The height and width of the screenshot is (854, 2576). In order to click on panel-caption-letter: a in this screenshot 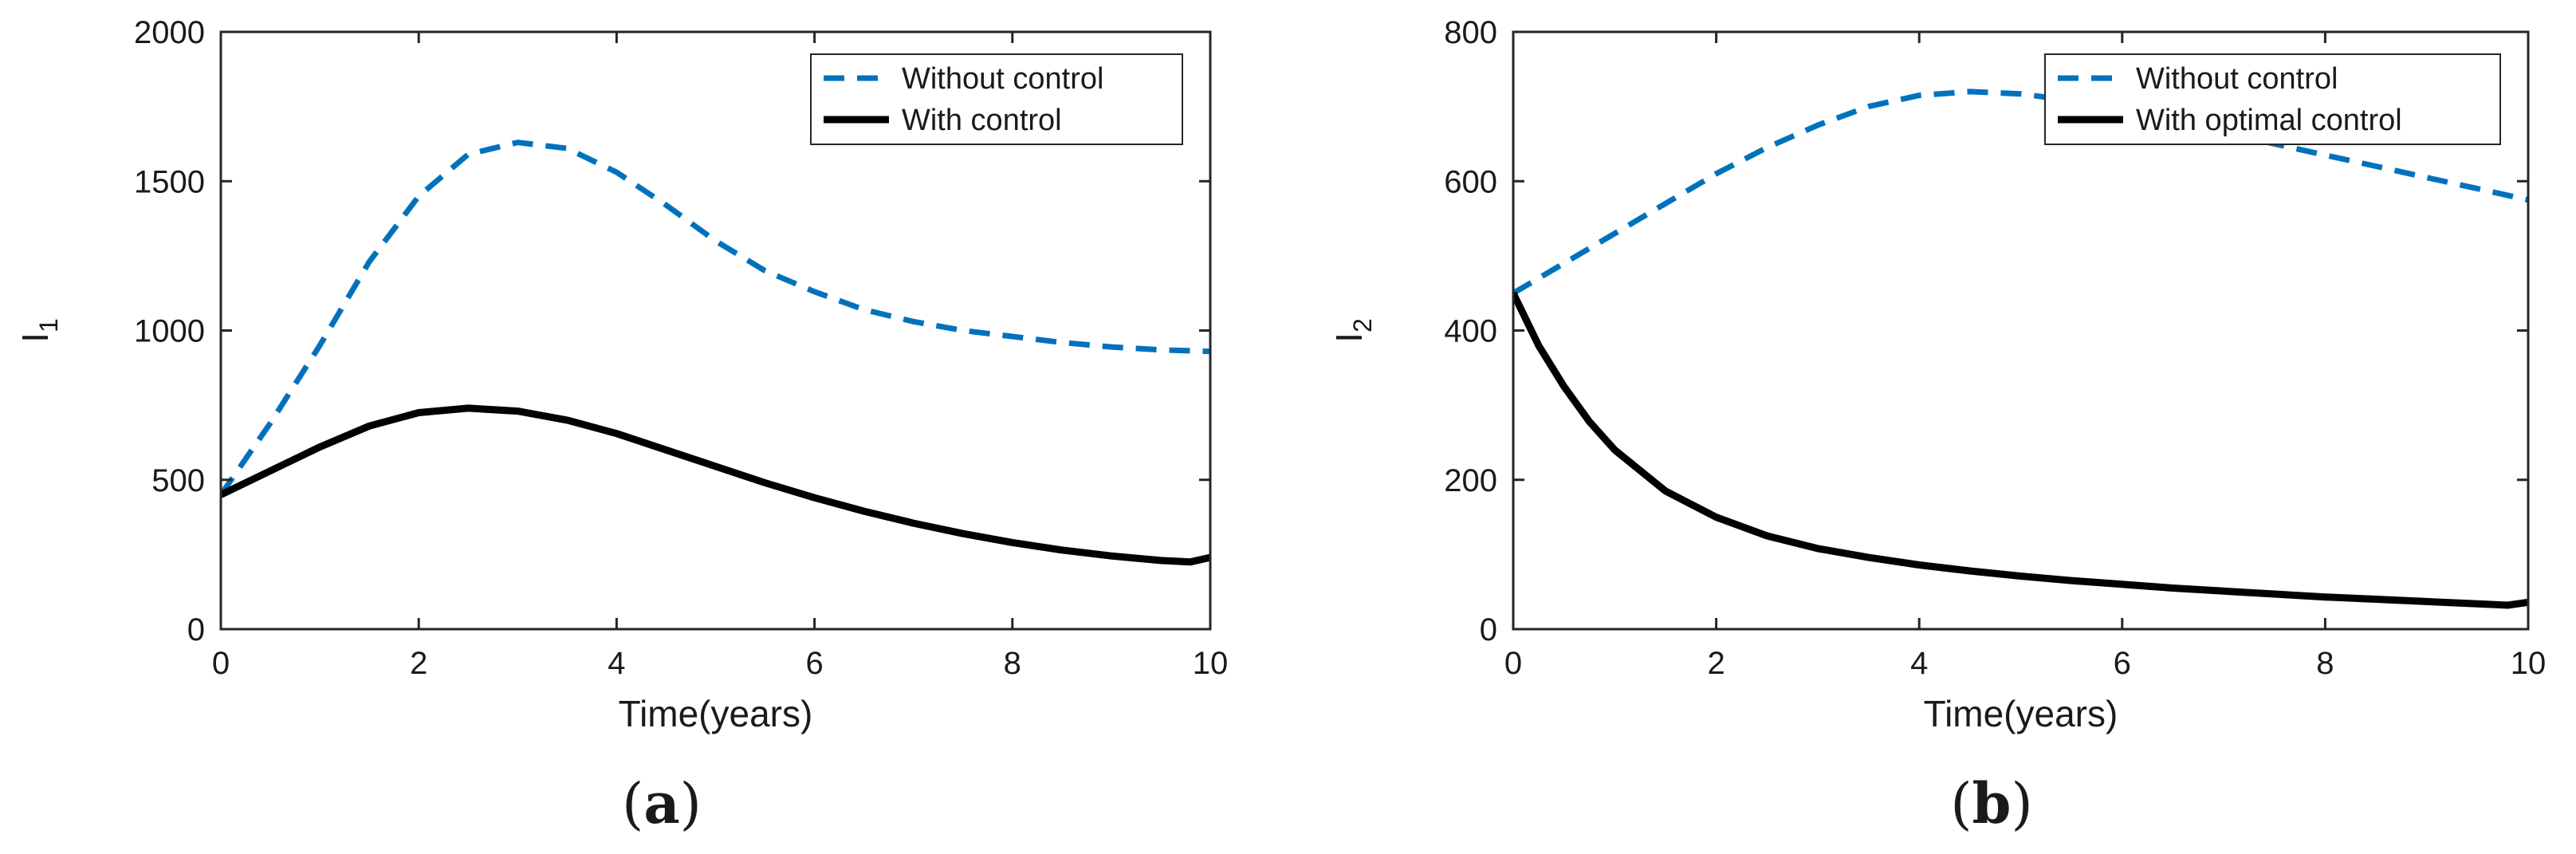, I will do `click(661, 803)`.